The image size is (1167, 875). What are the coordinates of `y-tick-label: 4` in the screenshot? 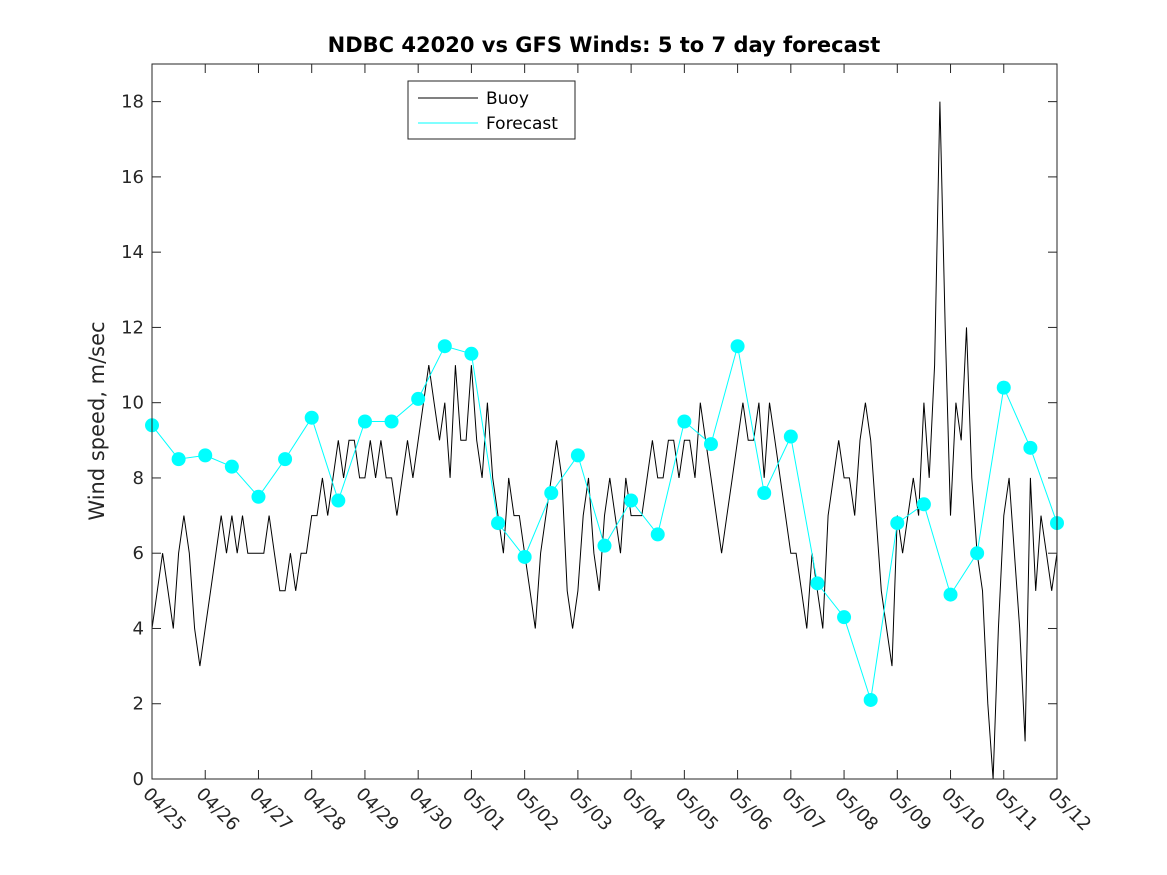 It's located at (138, 628).